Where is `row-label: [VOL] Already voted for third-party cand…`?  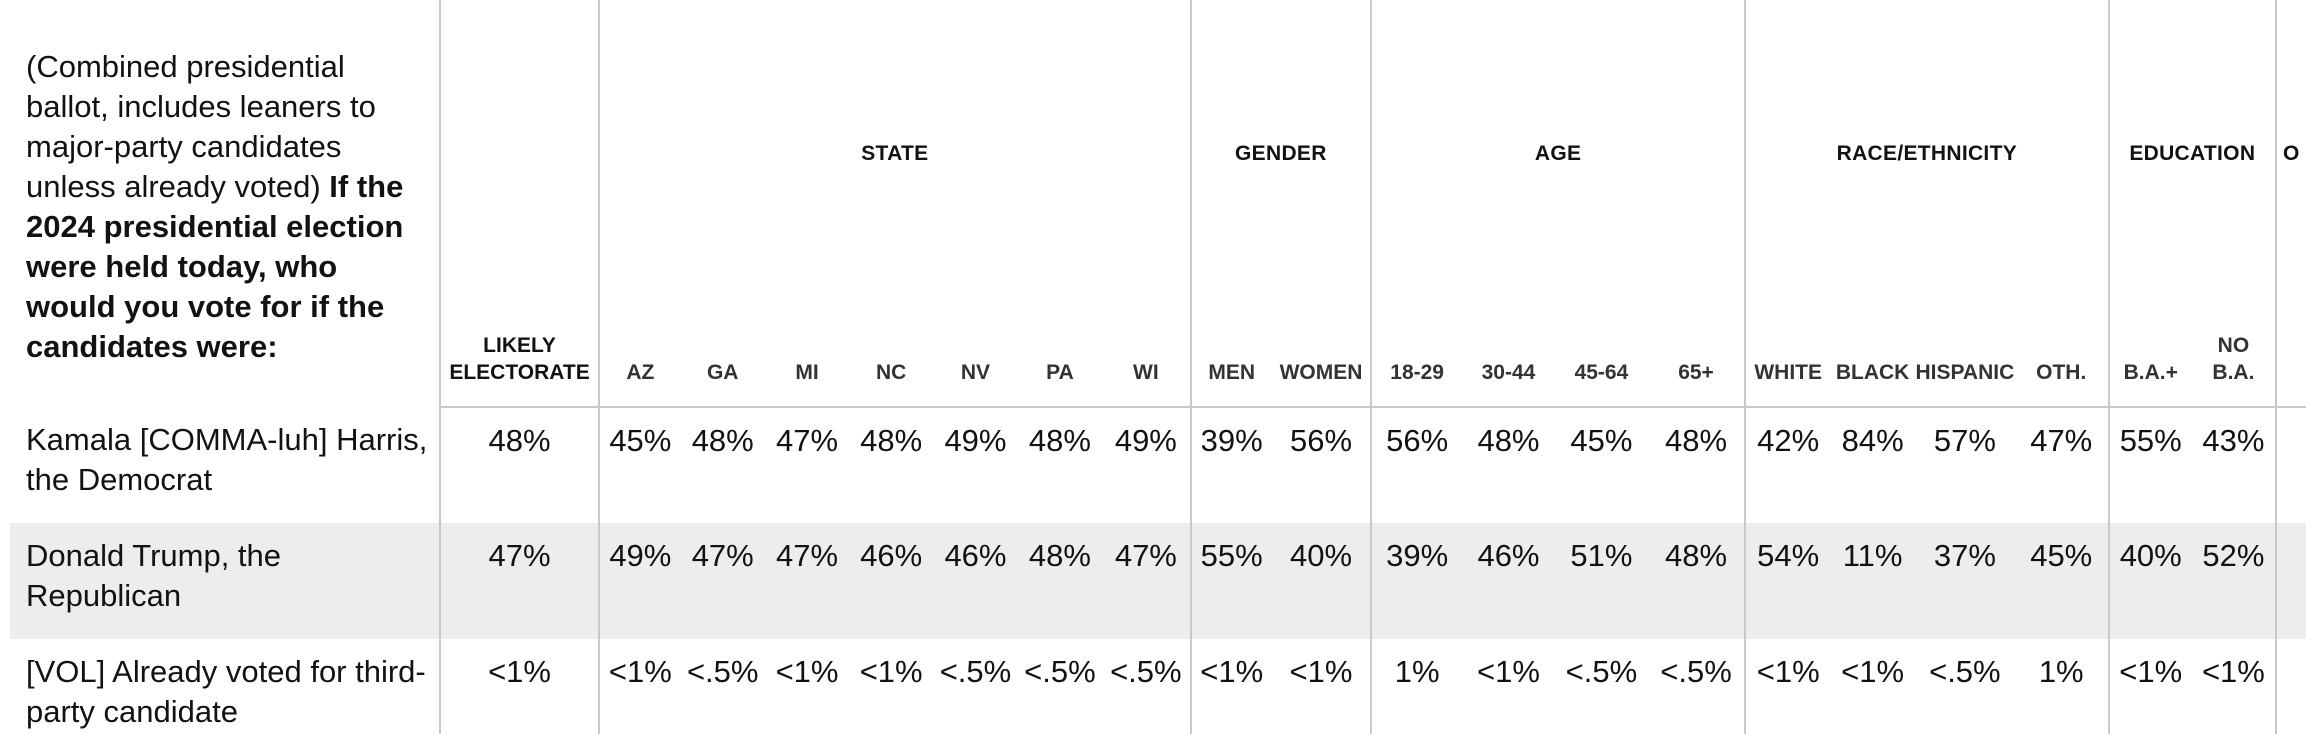
row-label: [VOL] Already voted for third-party cand… is located at coordinates (226, 691).